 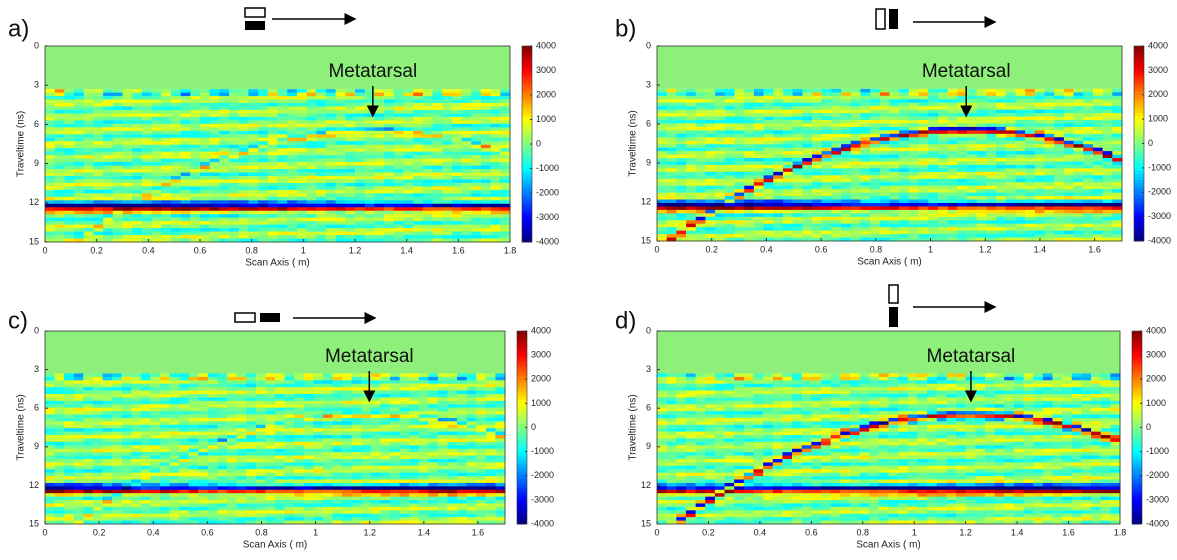 What do you see at coordinates (1158, 119) in the screenshot?
I see `colorbar-tick-label: 1000` at bounding box center [1158, 119].